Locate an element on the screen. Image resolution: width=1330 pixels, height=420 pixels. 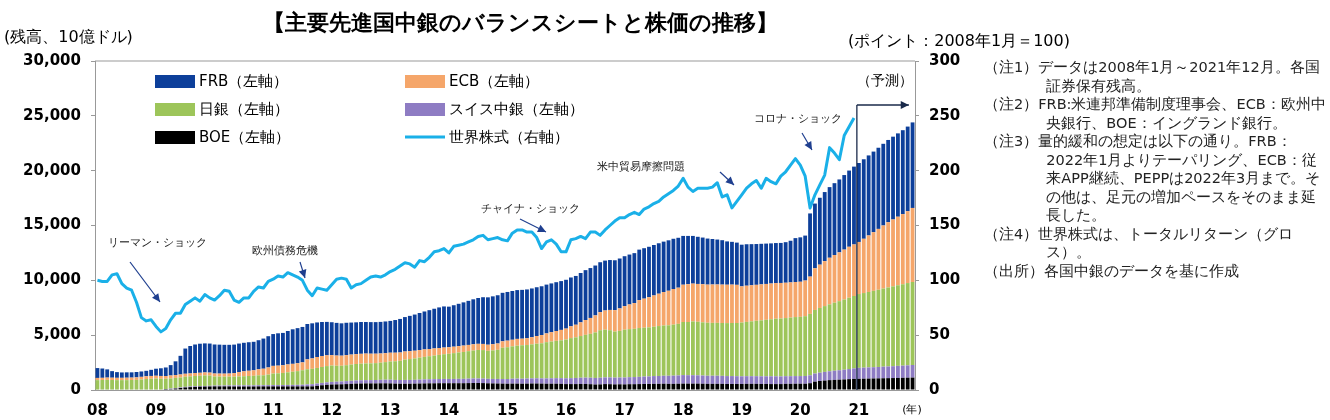
x-tick-label: 18 is located at coordinates (683, 409).